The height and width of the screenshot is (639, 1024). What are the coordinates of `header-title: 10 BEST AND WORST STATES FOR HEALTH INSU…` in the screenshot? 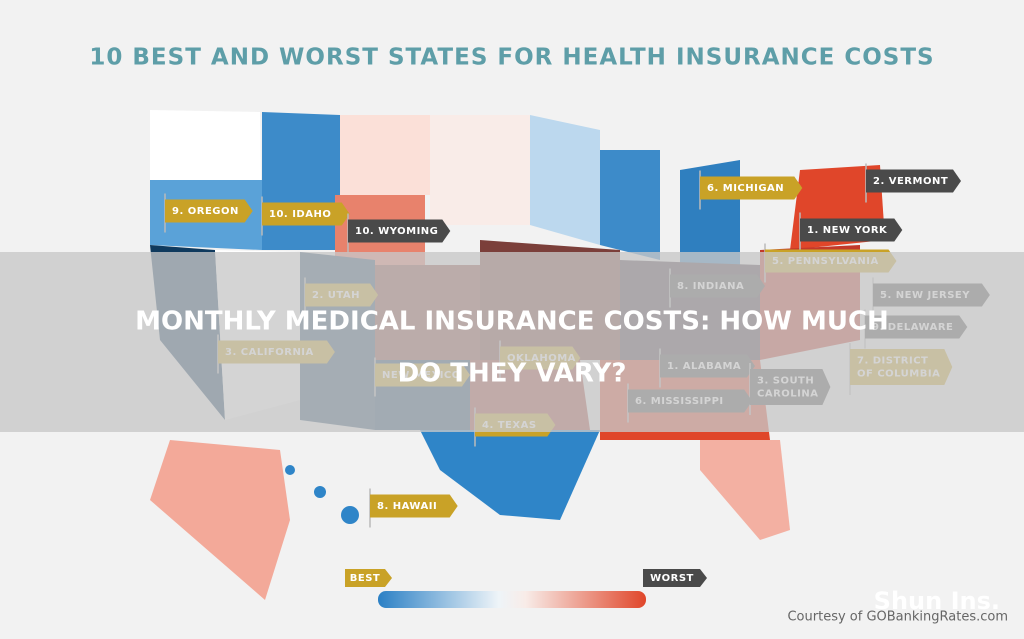 It's located at (511, 58).